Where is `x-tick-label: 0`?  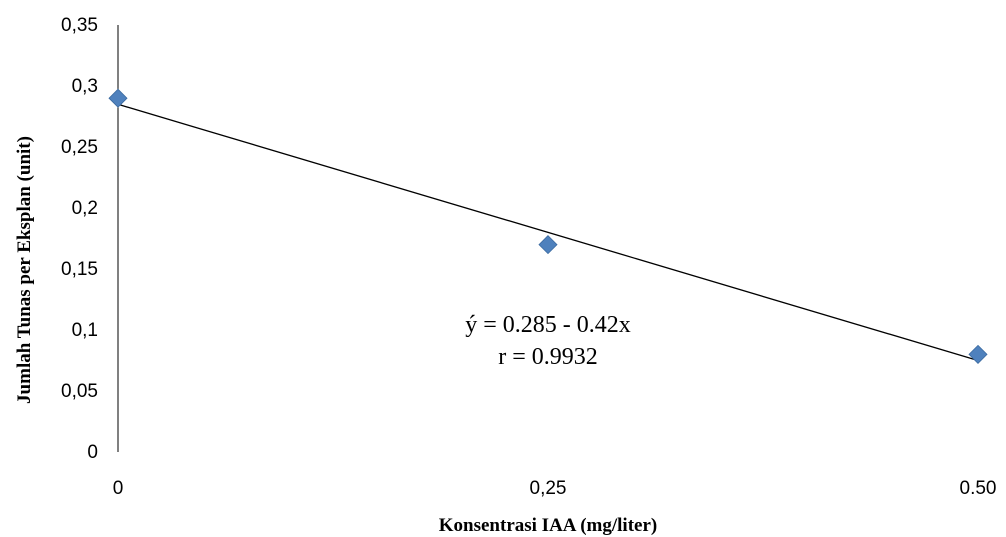
x-tick-label: 0 is located at coordinates (118, 488).